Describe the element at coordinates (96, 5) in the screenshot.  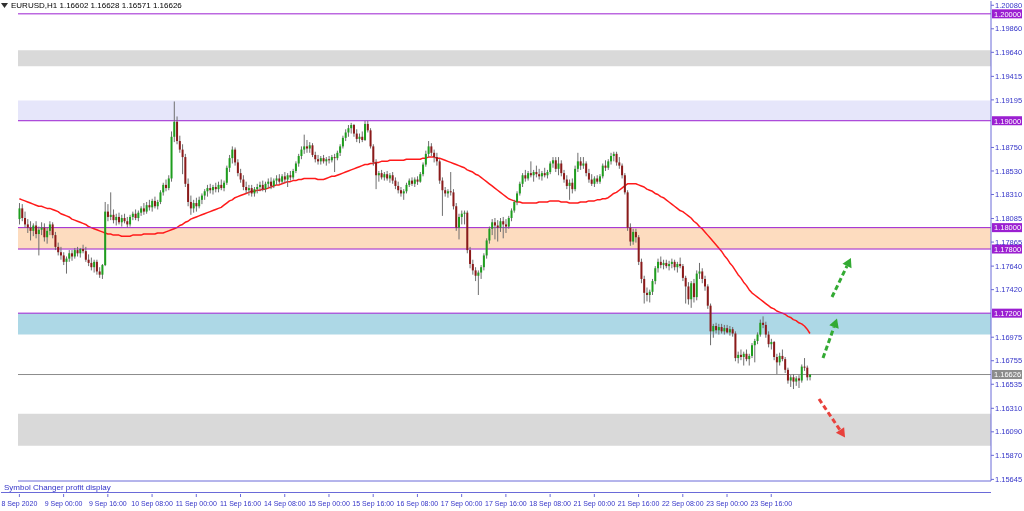
I see `chart-title: EURUSD,H1 1.16602 1.16628 1.16571 1.16626` at that location.